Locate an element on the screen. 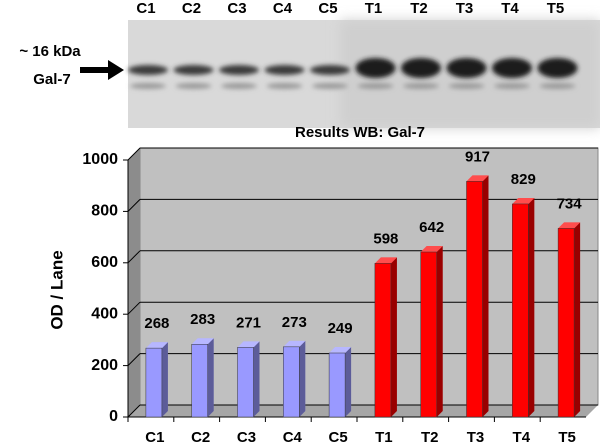 The width and height of the screenshot is (600, 448). side-wall is located at coordinates (134, 282).